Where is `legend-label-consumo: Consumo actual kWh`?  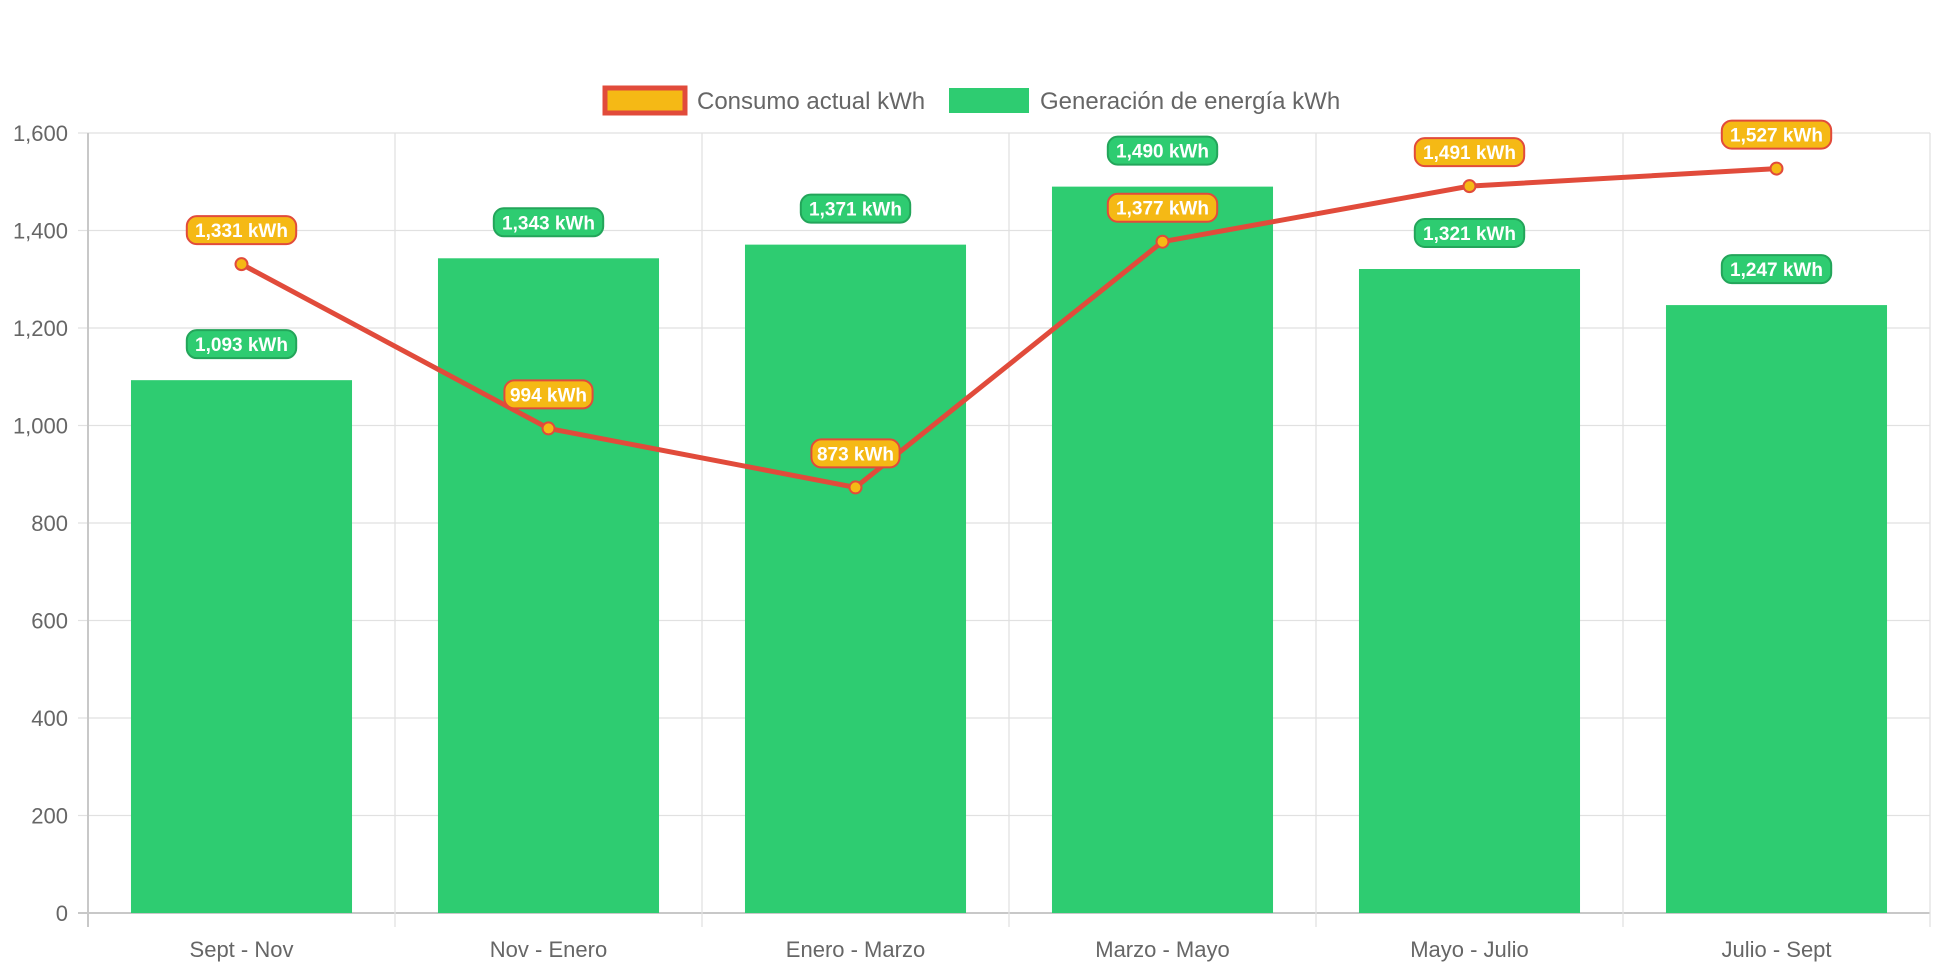
legend-label-consumo: Consumo actual kWh is located at coordinates (811, 101).